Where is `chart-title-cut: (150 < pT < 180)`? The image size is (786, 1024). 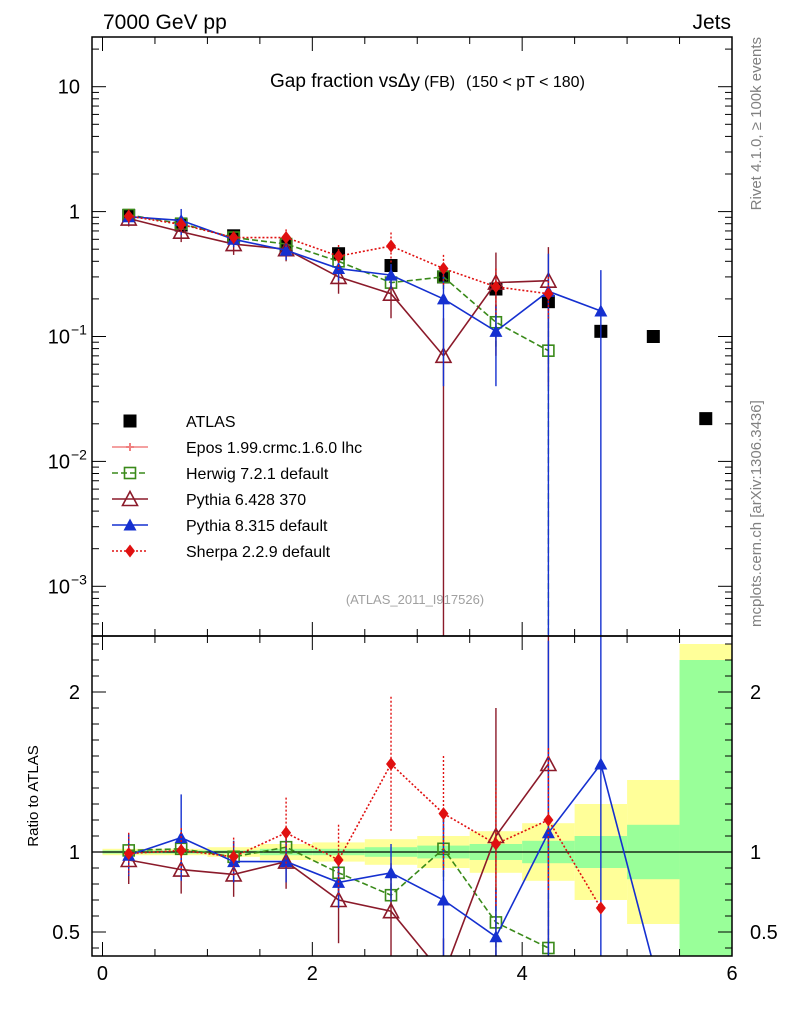
chart-title-cut: (150 < pT < 180) is located at coordinates (525, 82).